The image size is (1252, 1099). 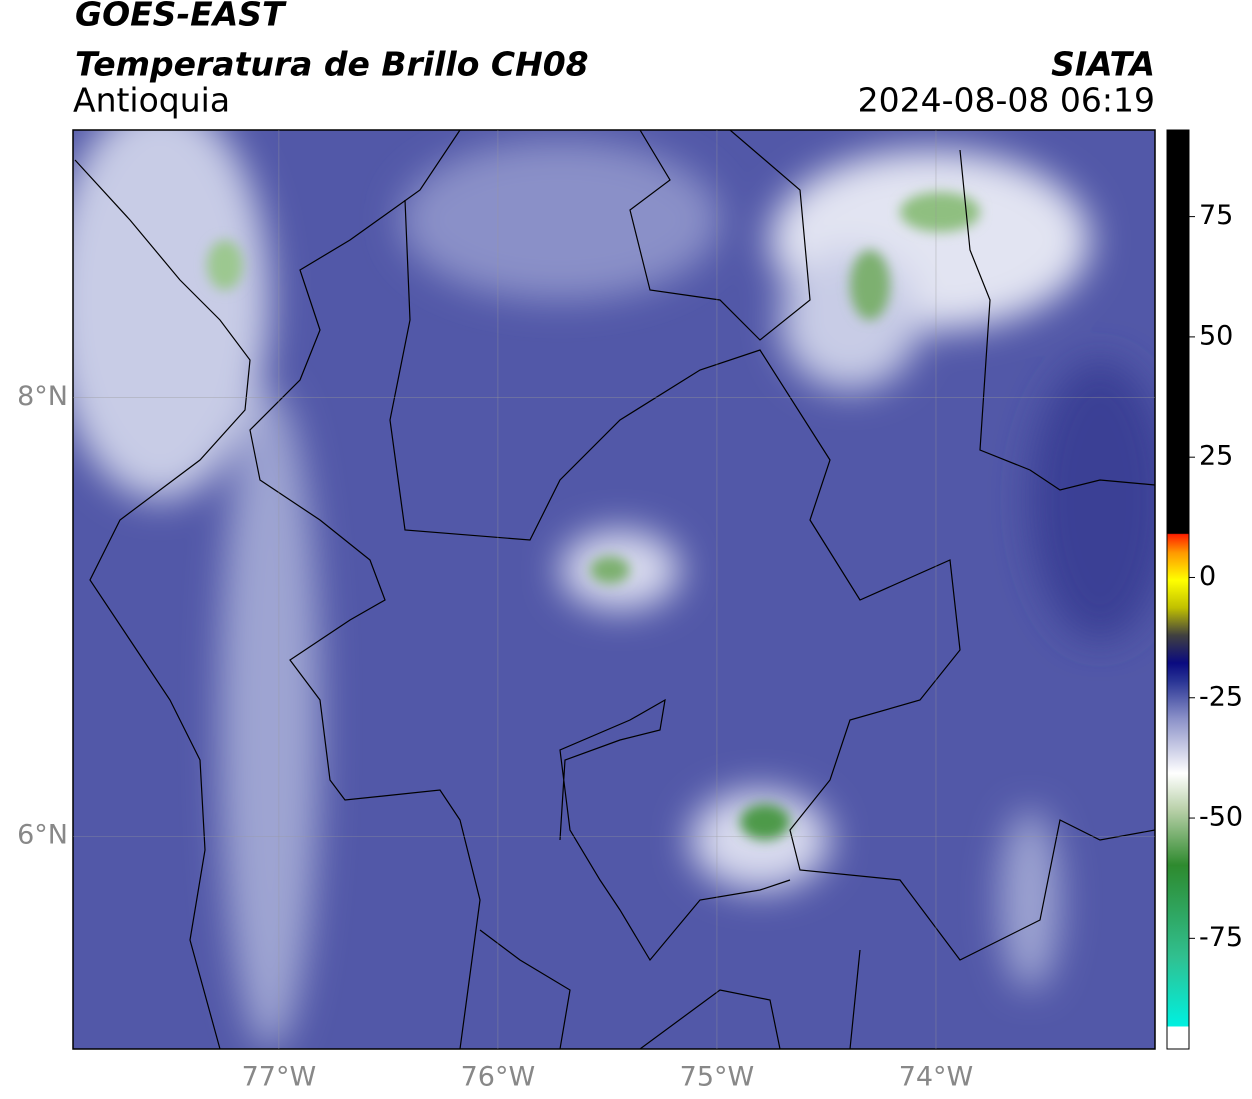 What do you see at coordinates (1216, 335) in the screenshot?
I see `colorbar-tick-label: 50` at bounding box center [1216, 335].